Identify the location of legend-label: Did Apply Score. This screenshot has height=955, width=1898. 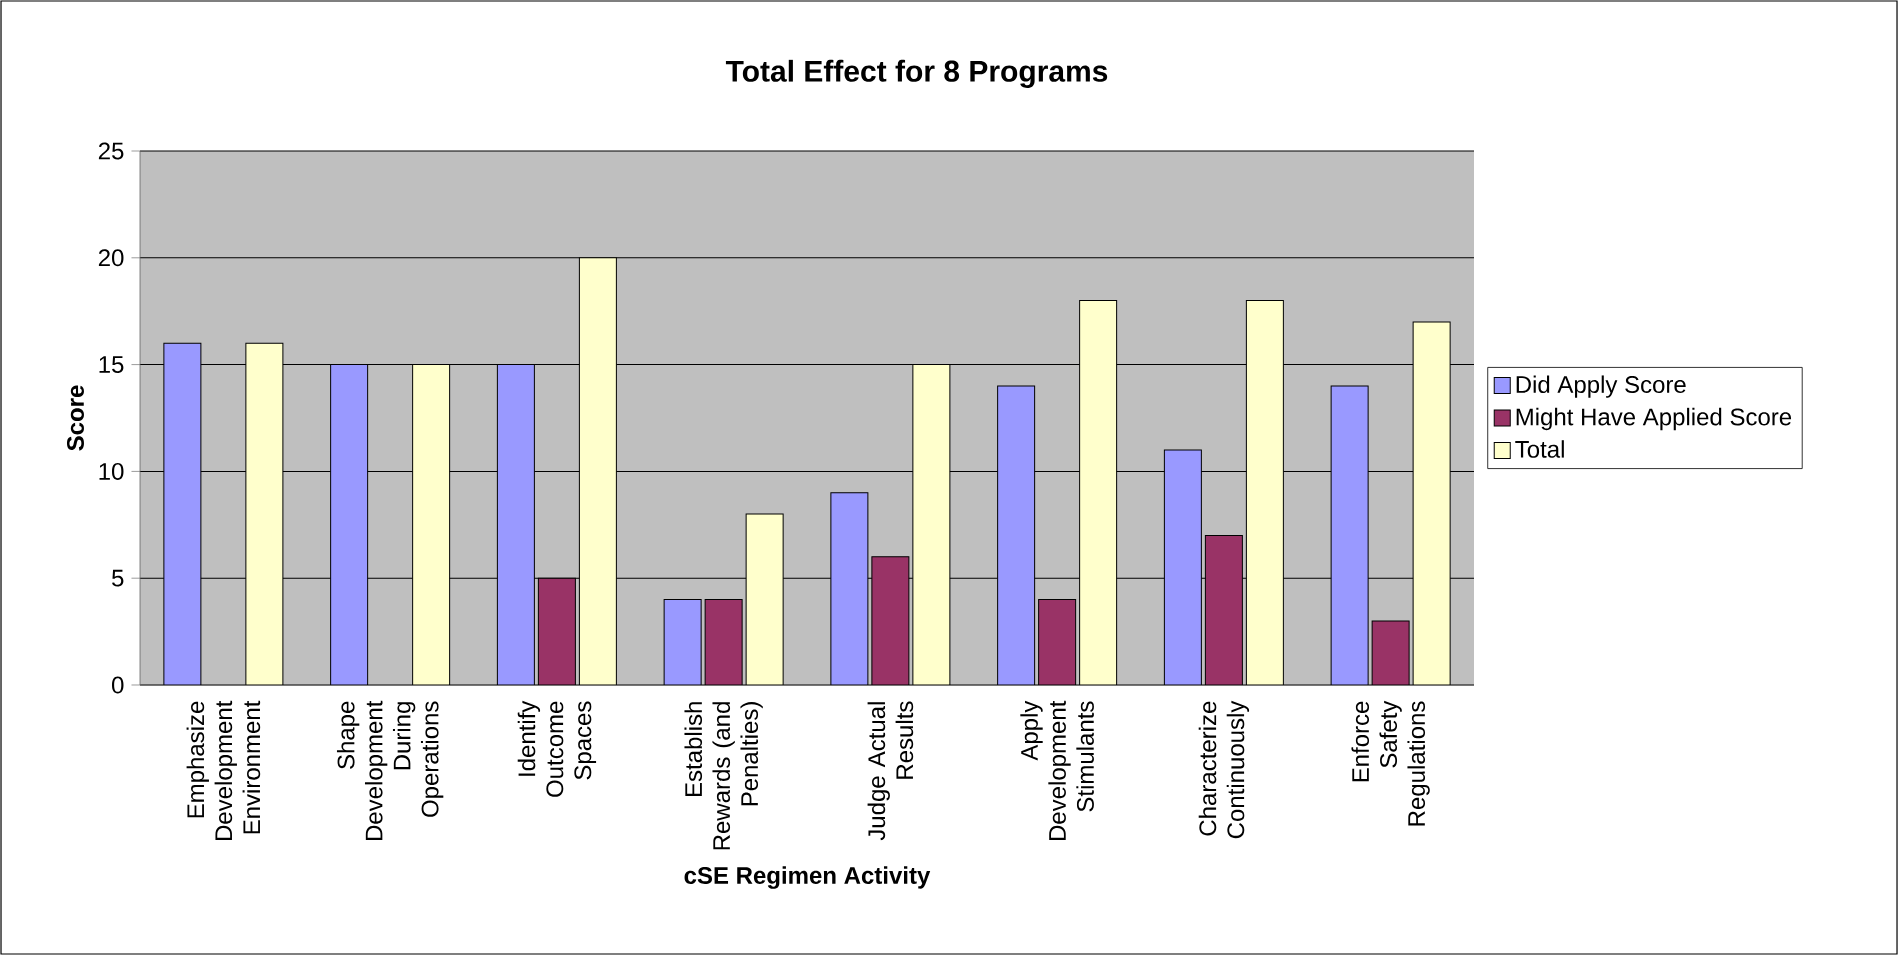
(1601, 386).